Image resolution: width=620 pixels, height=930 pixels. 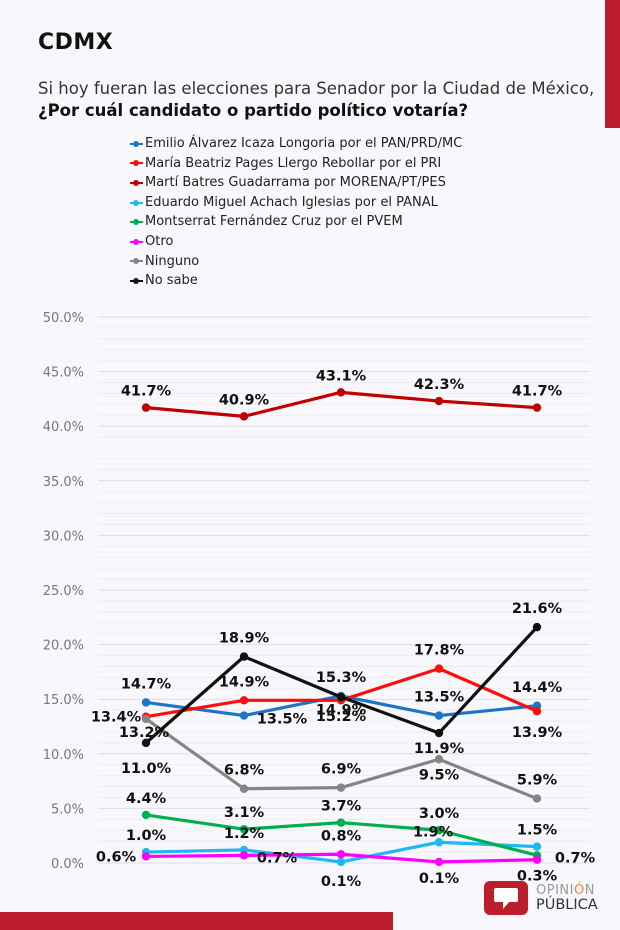 What do you see at coordinates (567, 905) in the screenshot?
I see `logo-line-2: PÚBLICA` at bounding box center [567, 905].